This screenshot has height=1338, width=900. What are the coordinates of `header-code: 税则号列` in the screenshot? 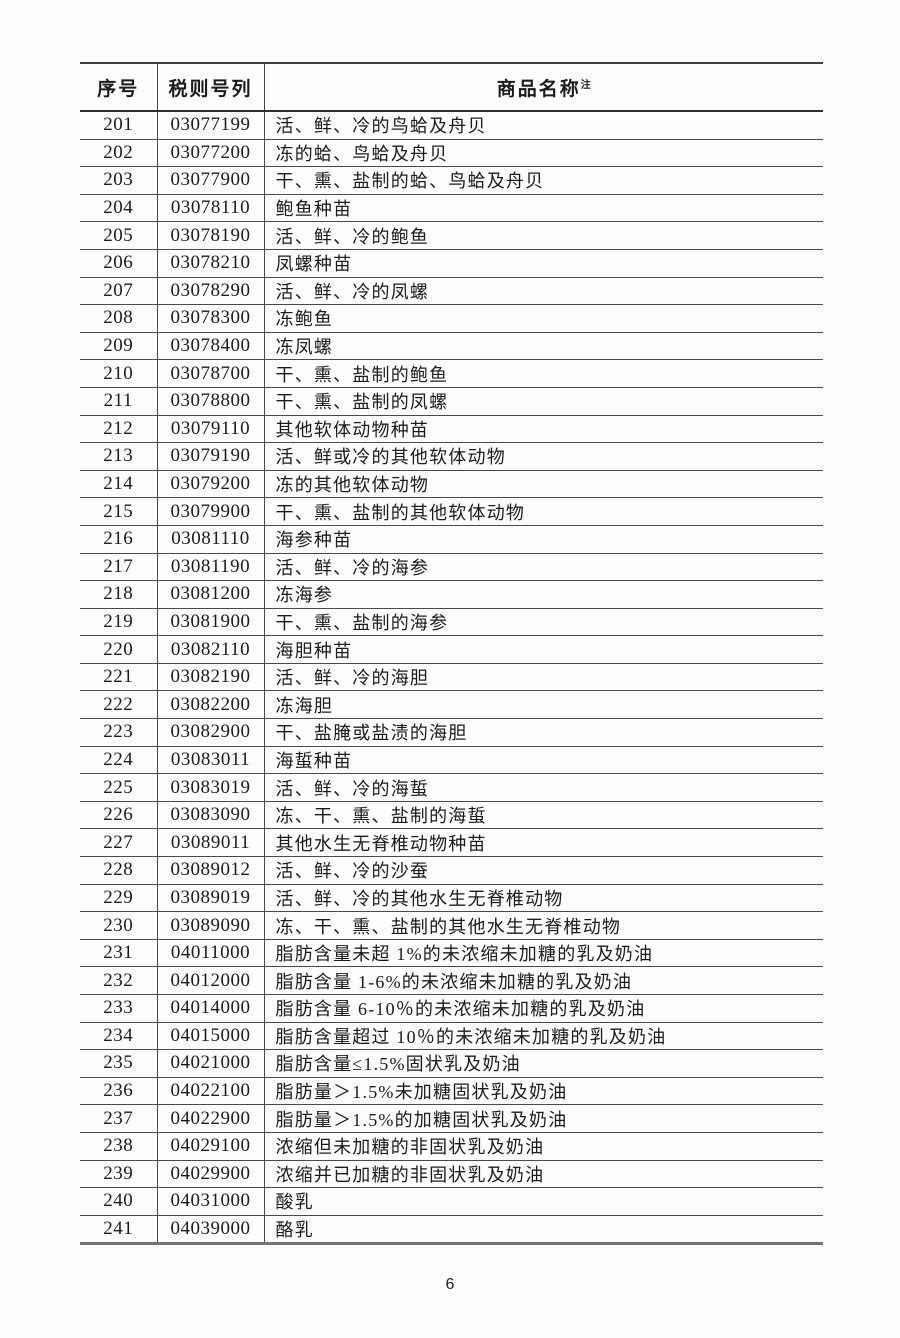 It's located at (211, 87).